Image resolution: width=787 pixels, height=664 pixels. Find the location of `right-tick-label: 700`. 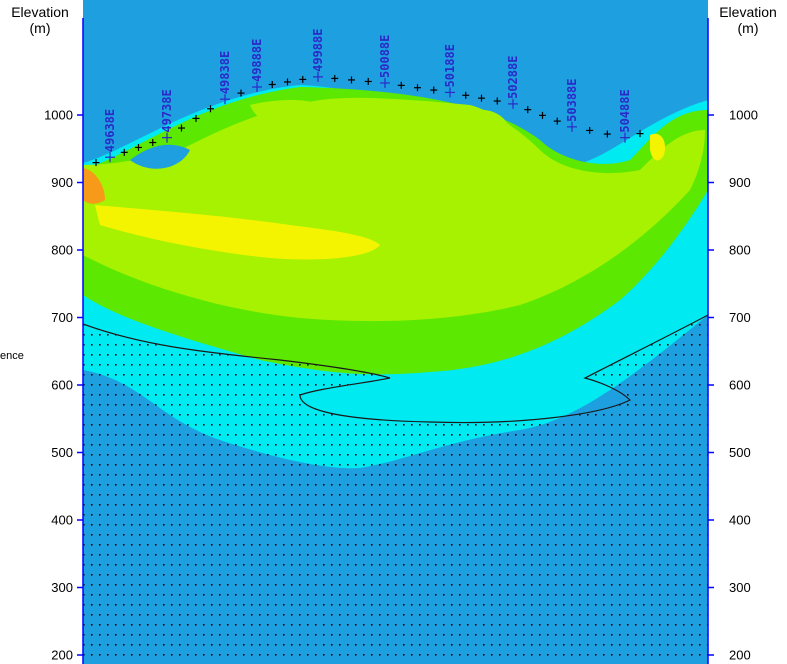

right-tick-label: 700 is located at coordinates (740, 317).